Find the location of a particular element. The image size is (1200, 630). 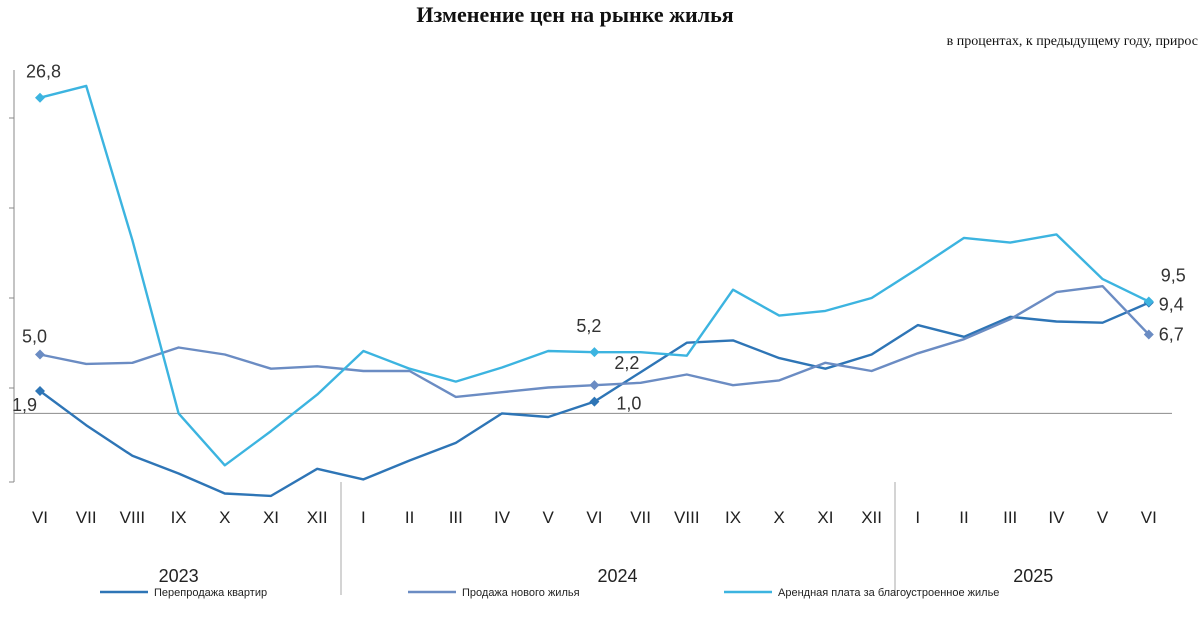

data-label: 1,0 is located at coordinates (628, 404).